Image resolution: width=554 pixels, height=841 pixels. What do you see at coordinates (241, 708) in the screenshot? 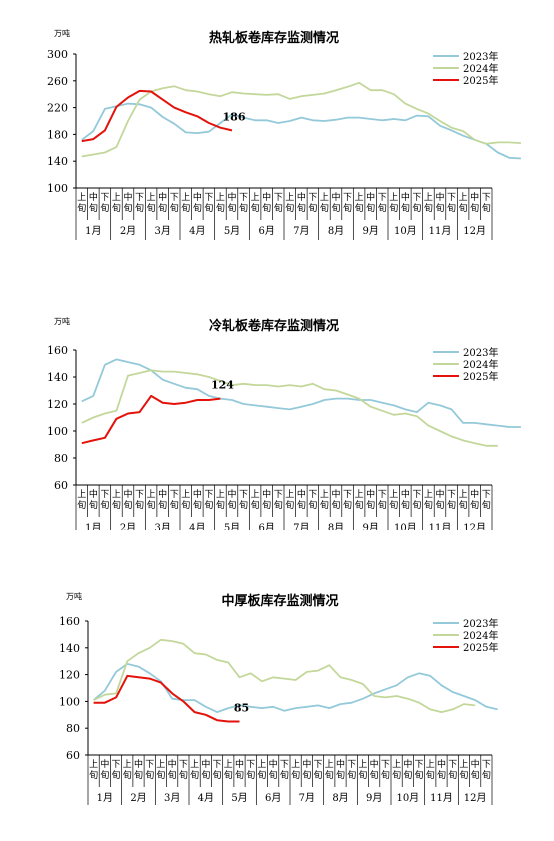
I see `latest-value-label: 85` at bounding box center [241, 708].